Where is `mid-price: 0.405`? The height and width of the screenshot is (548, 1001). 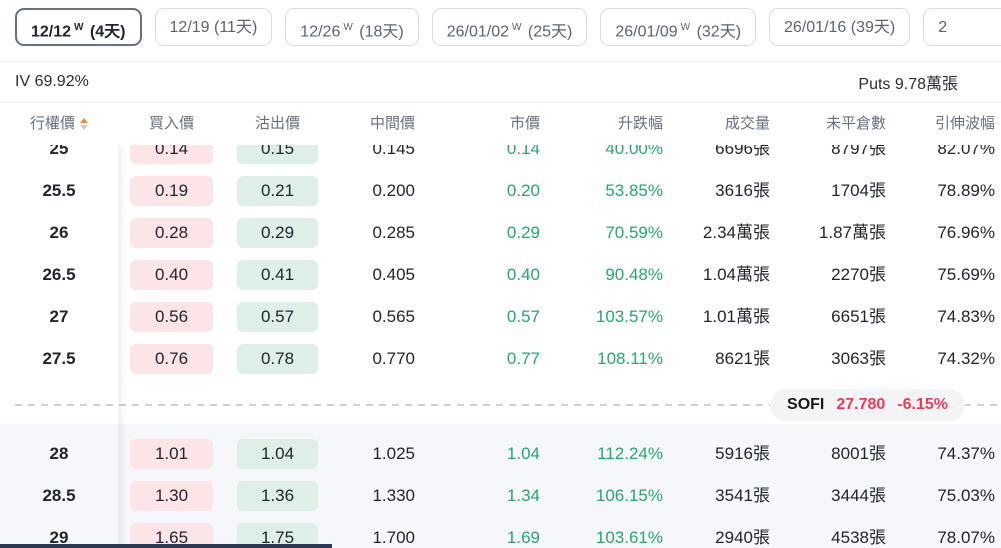 mid-price: 0.405 is located at coordinates (393, 274).